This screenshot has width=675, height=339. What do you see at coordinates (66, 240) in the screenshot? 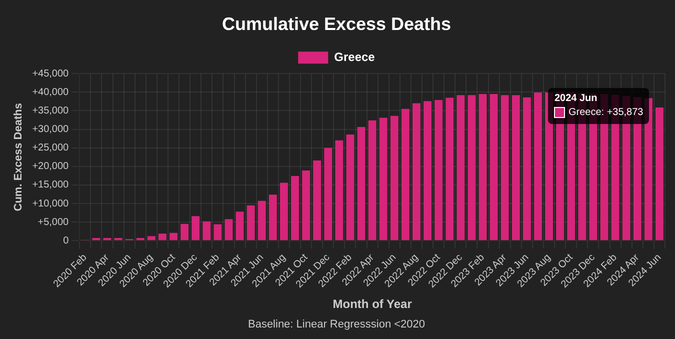
I see `y-tick-label: 0` at bounding box center [66, 240].